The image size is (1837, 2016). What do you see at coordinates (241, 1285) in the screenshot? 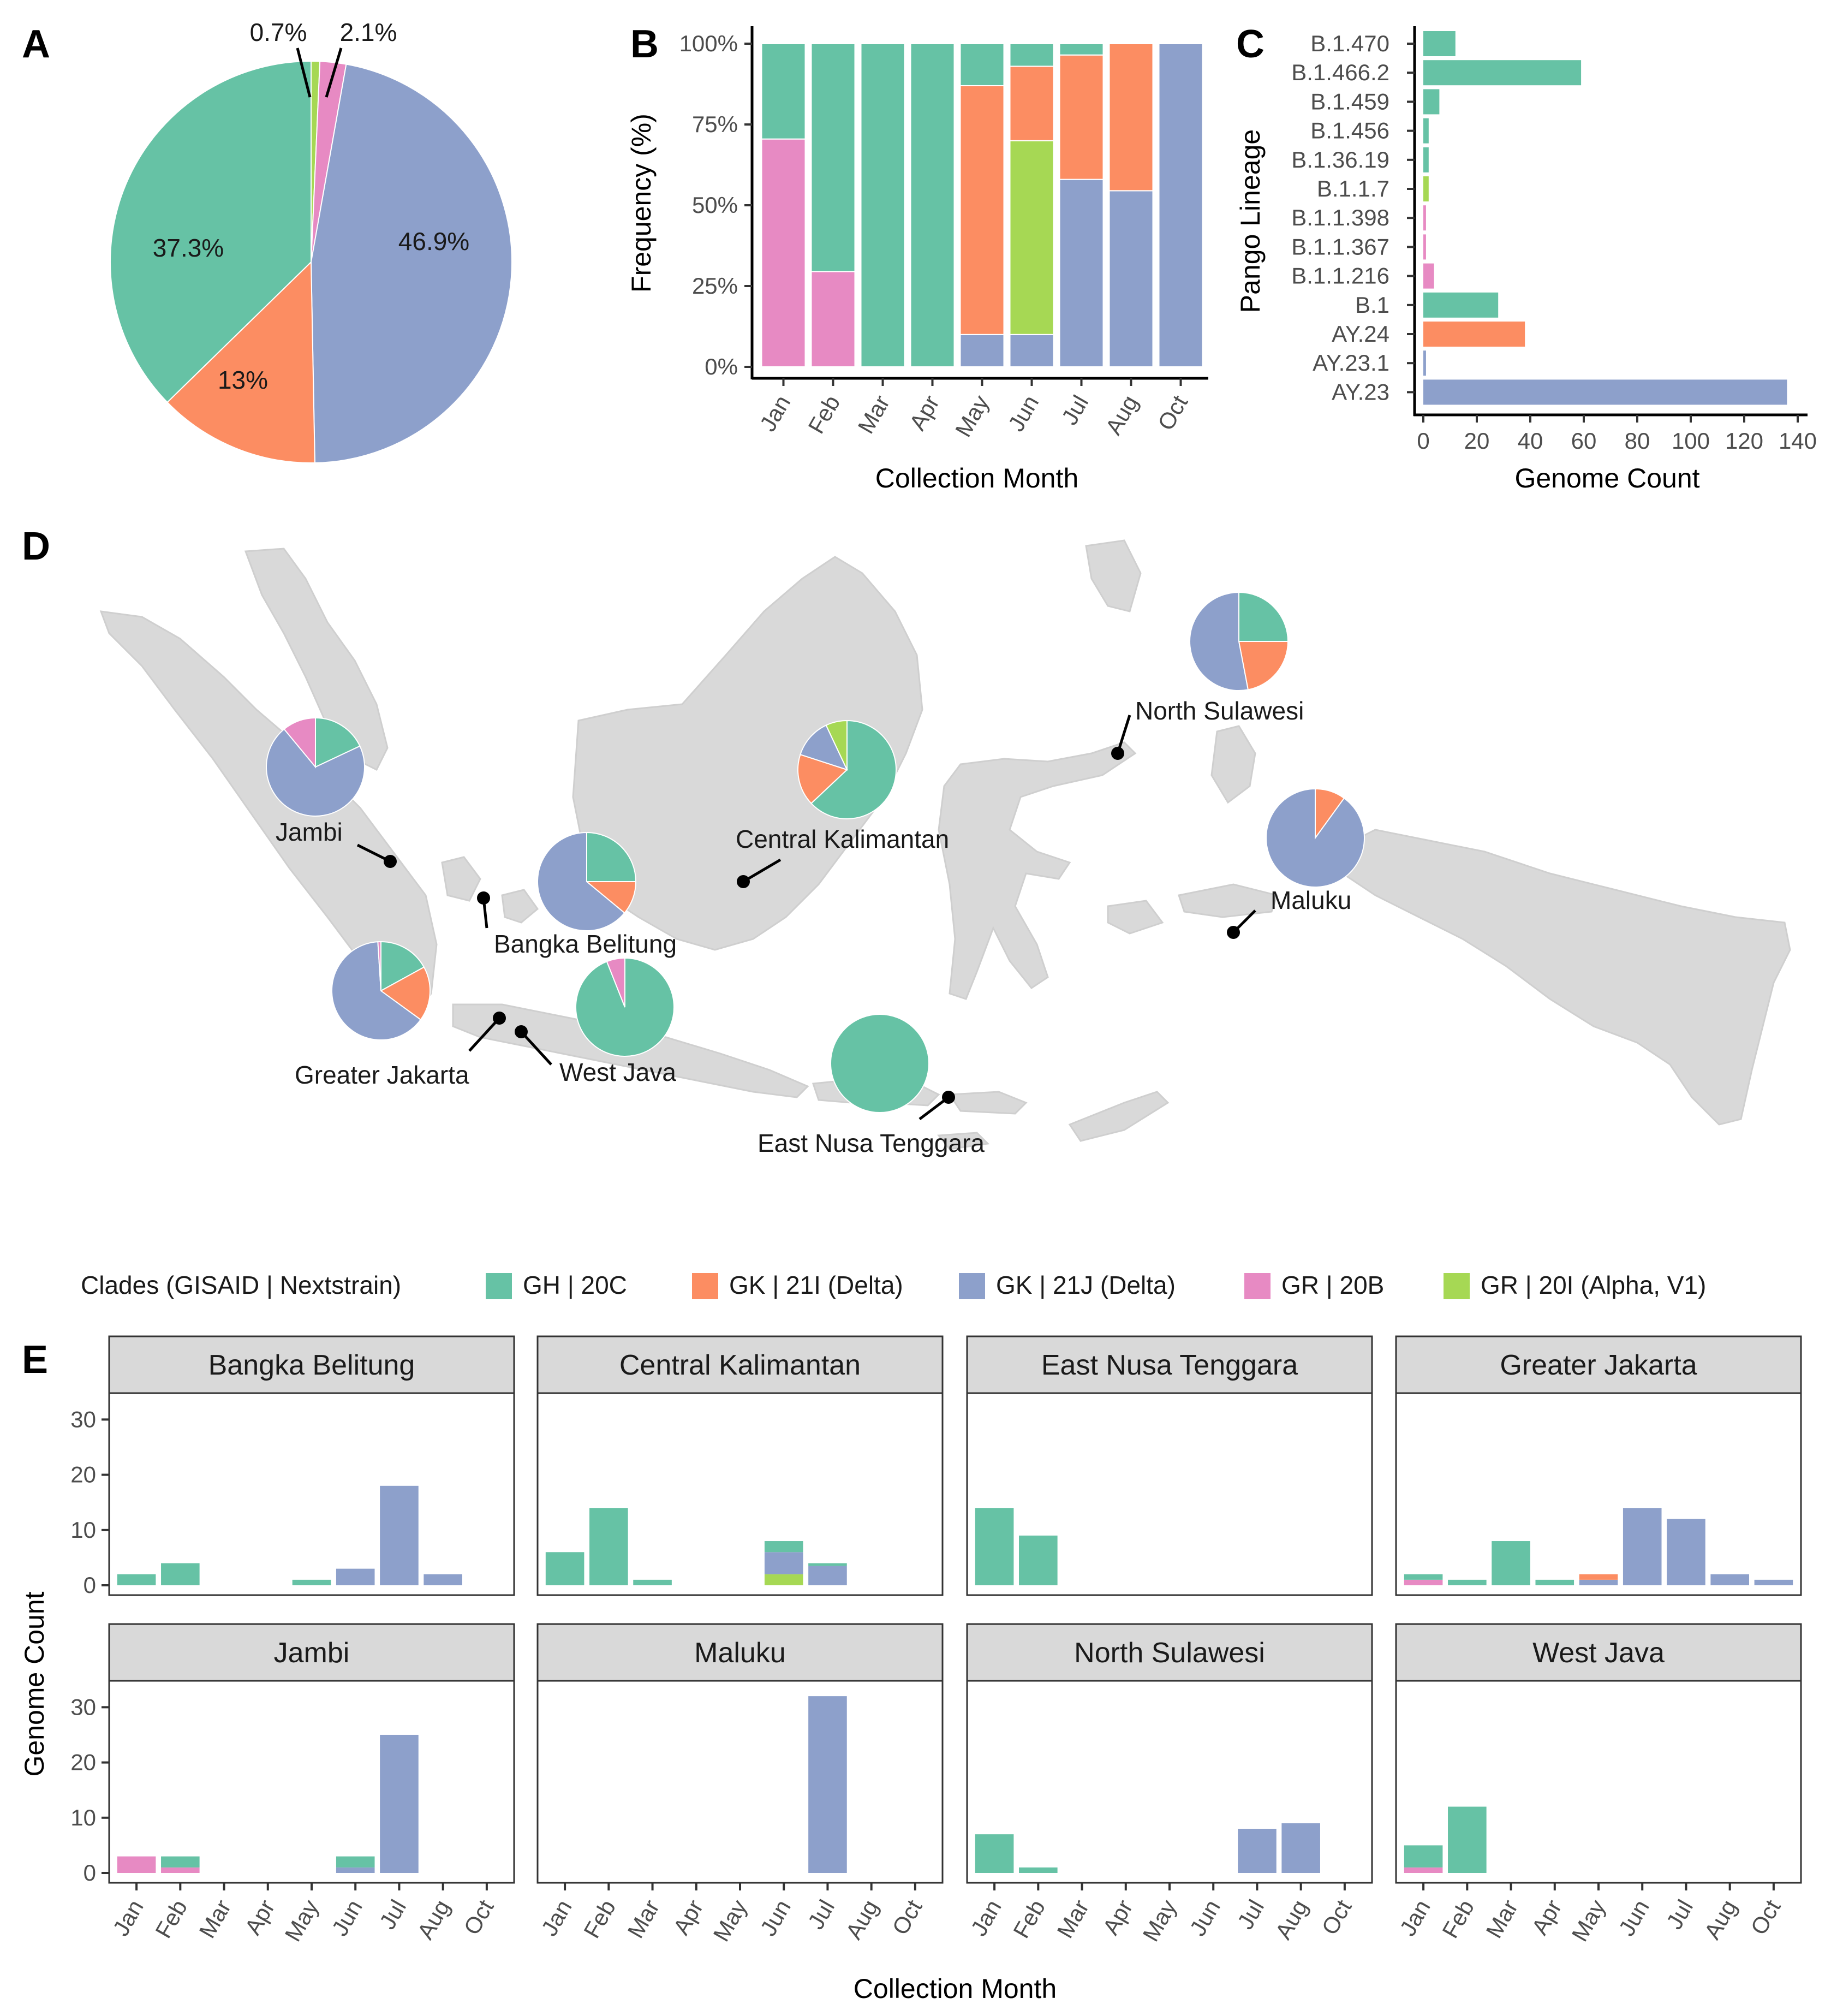
I see `legend-title: Clades (GISAID | Nextstrain)` at bounding box center [241, 1285].